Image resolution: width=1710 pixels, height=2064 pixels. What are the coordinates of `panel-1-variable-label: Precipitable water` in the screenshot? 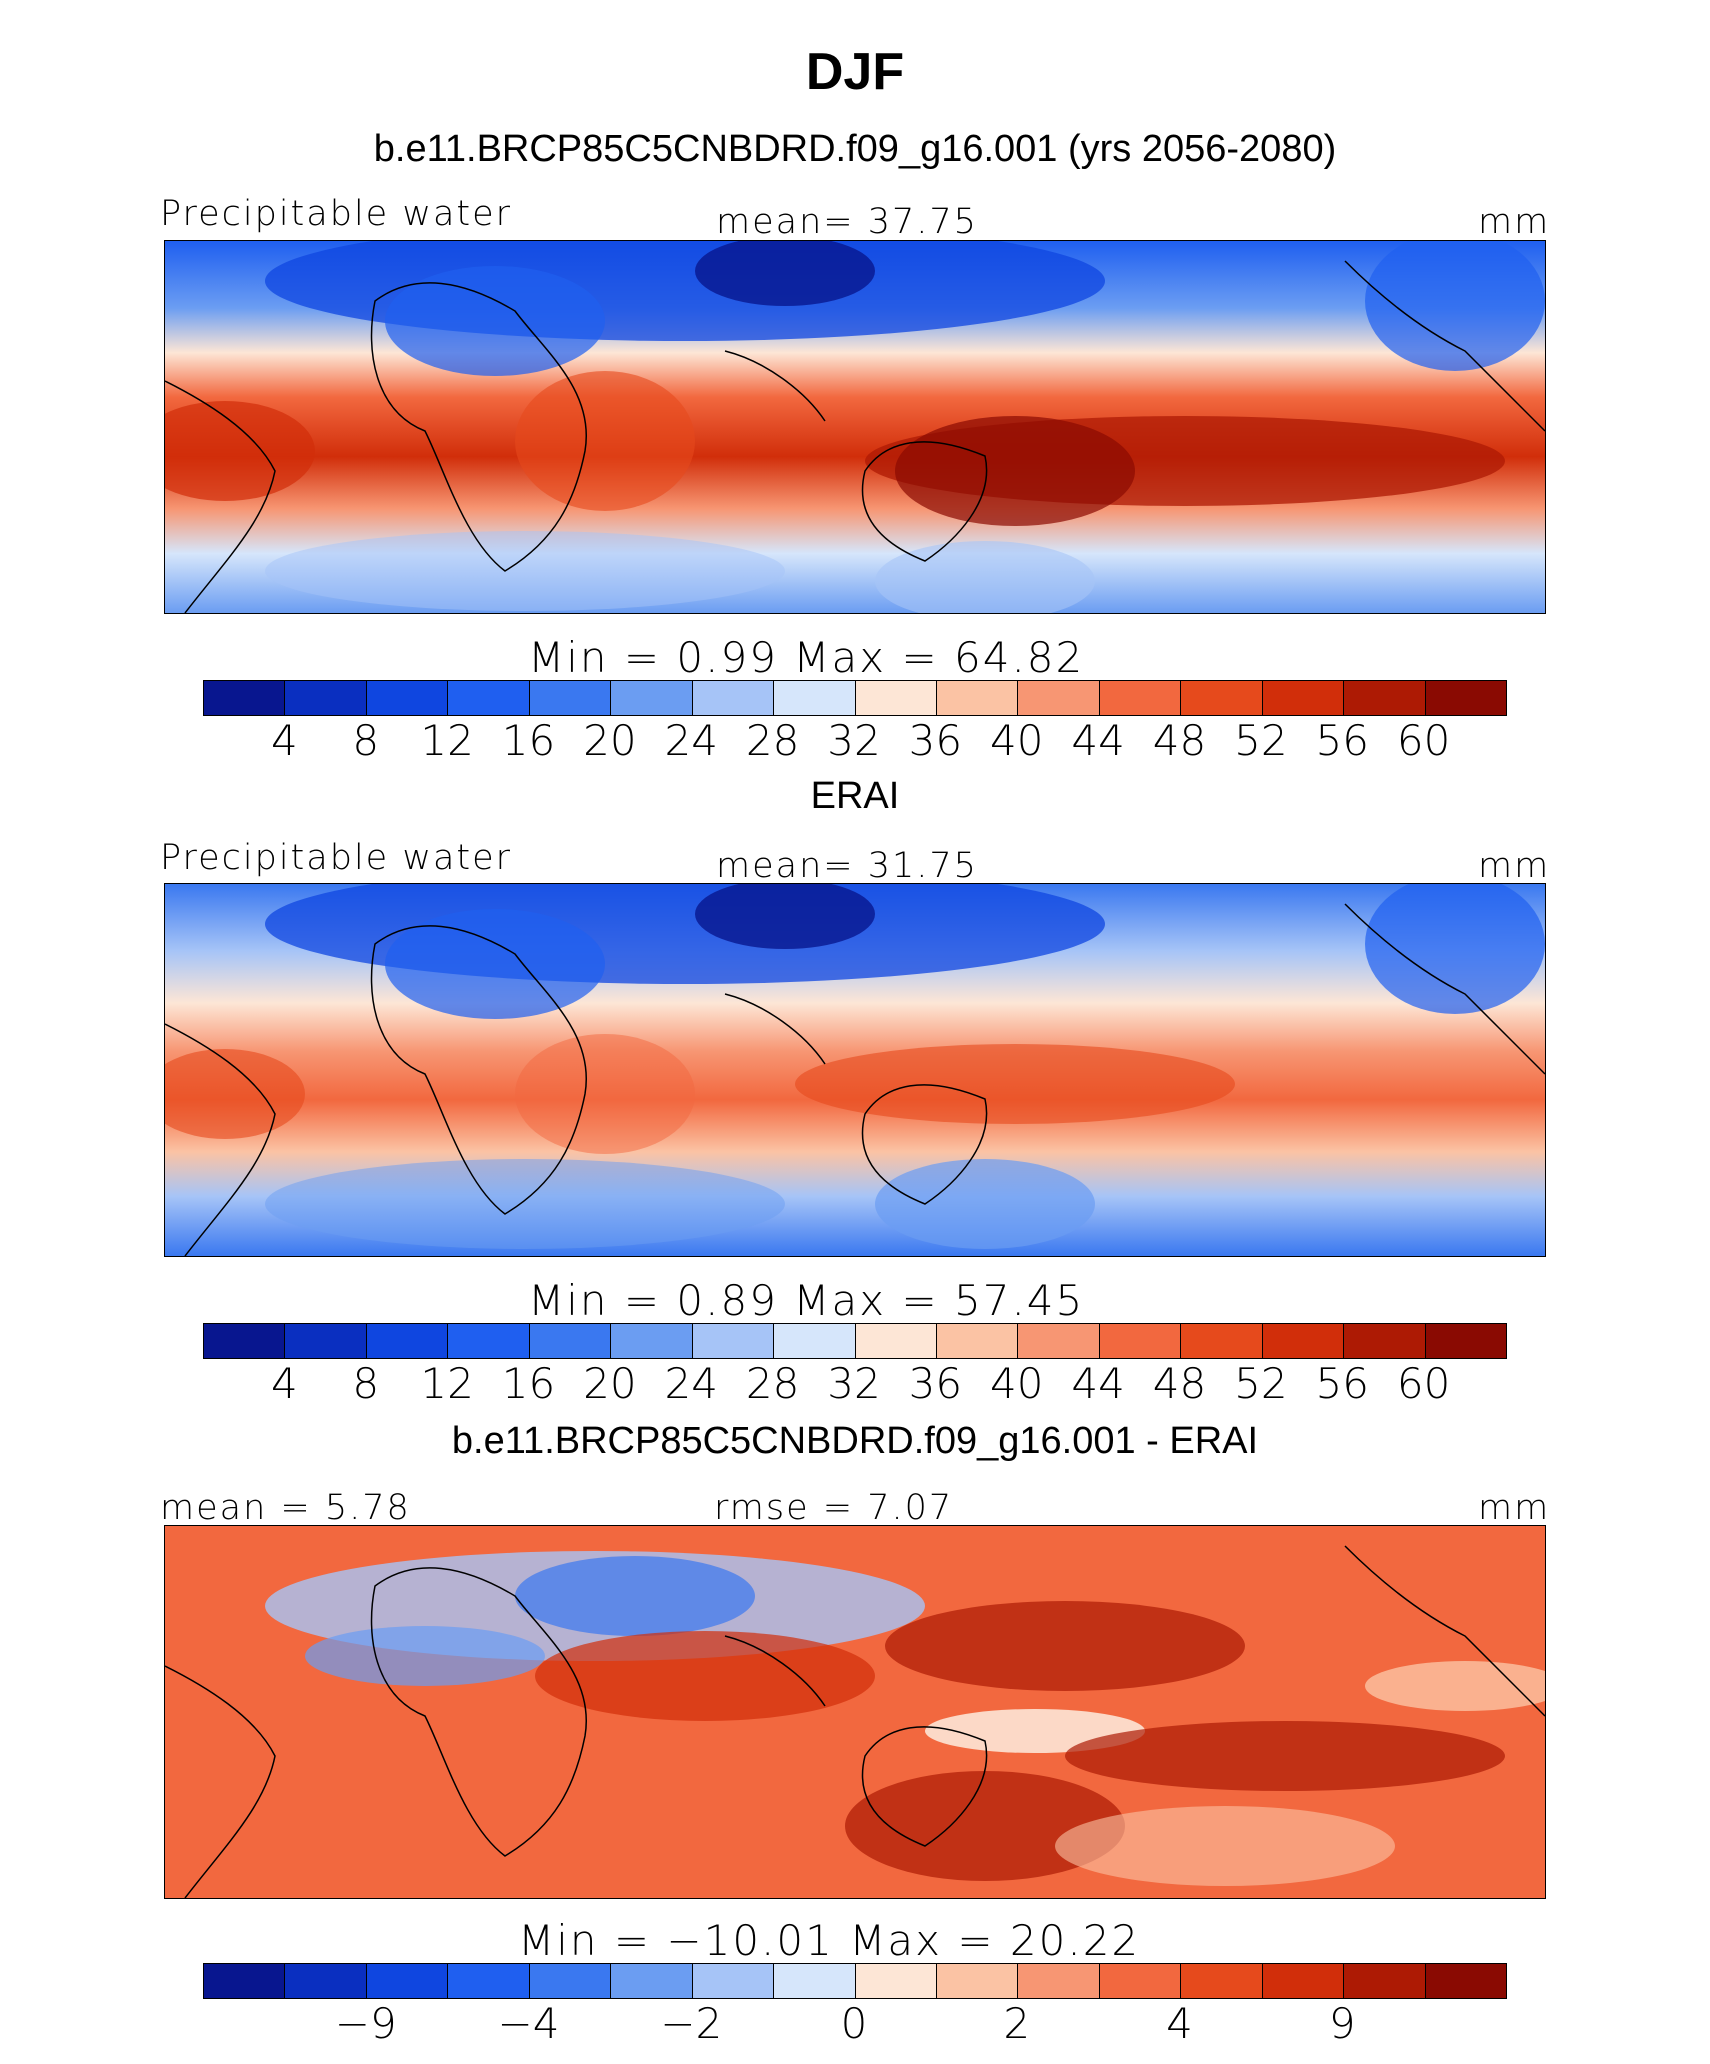 It's located at (336, 214).